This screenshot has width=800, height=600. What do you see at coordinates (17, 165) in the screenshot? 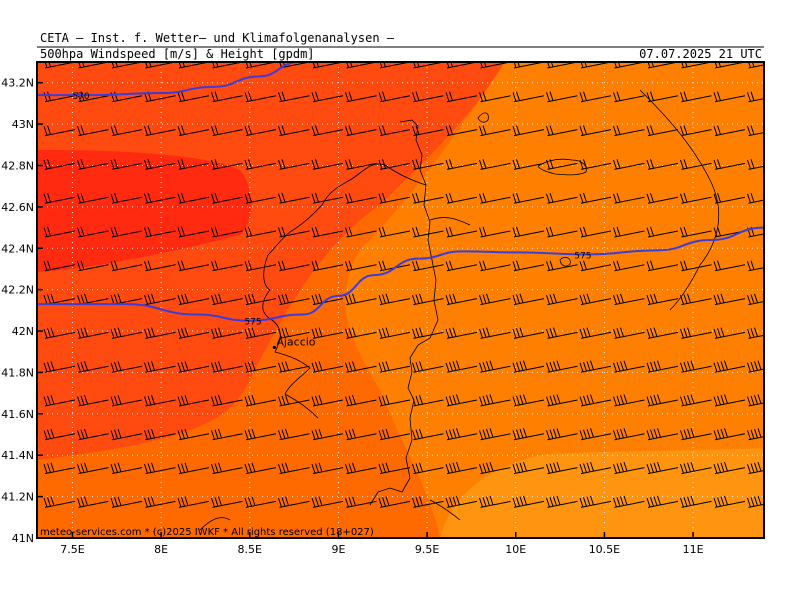
I see `lat-tick-label: 42.8N` at bounding box center [17, 165].